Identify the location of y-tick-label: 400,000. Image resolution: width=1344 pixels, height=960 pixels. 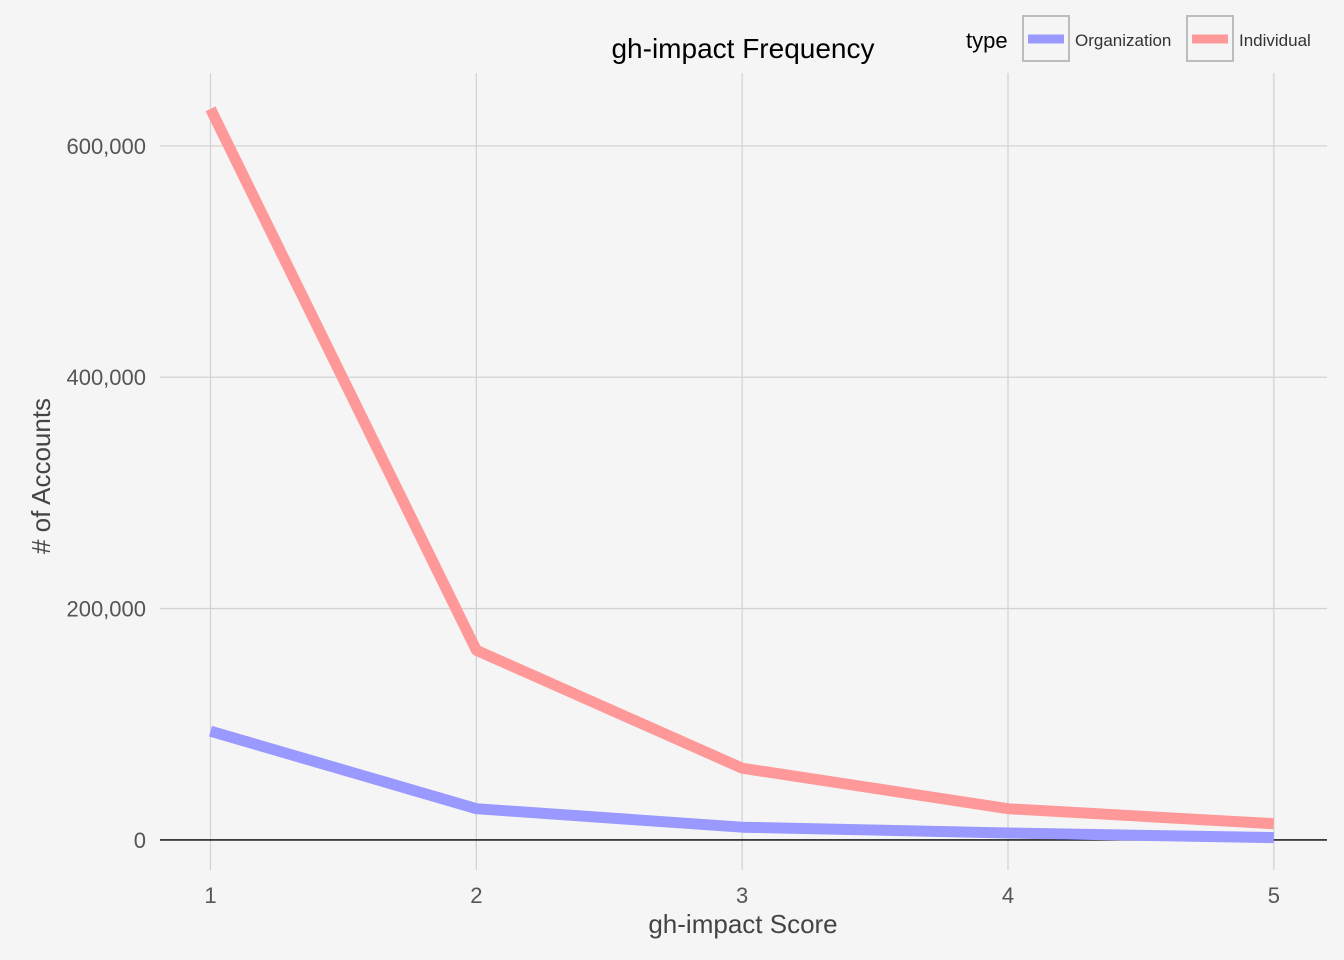
(106, 377).